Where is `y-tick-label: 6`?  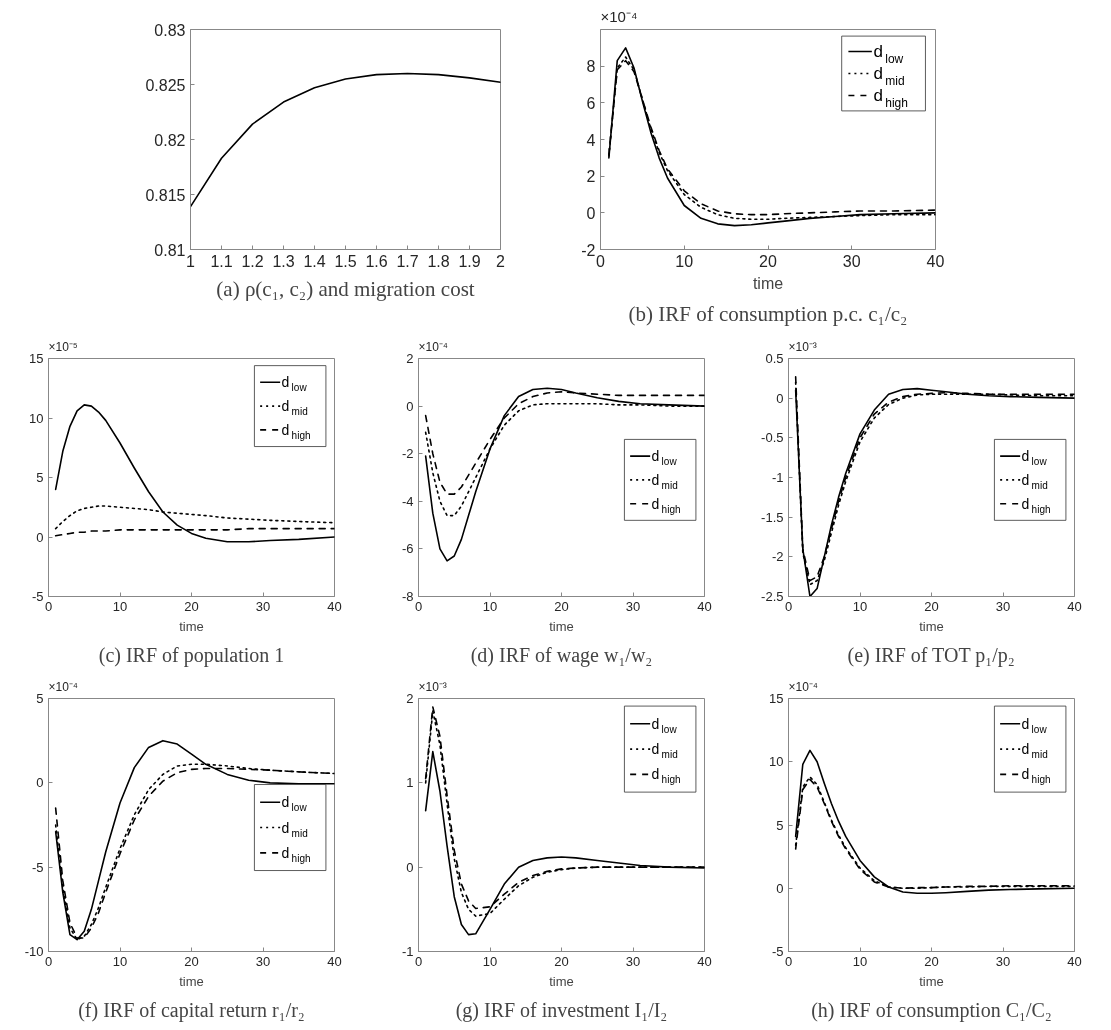
y-tick-label: 6 is located at coordinates (591, 103).